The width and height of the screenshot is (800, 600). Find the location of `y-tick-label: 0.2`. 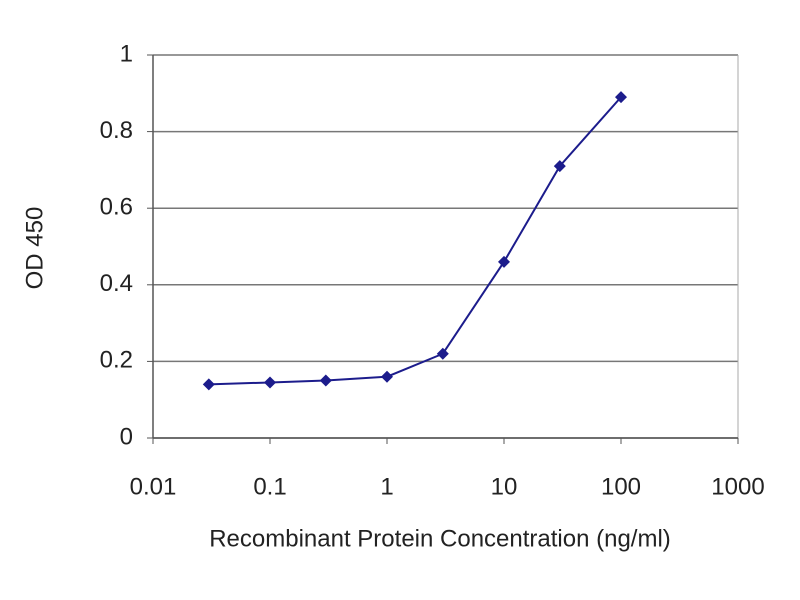

y-tick-label: 0.2 is located at coordinates (116, 360).